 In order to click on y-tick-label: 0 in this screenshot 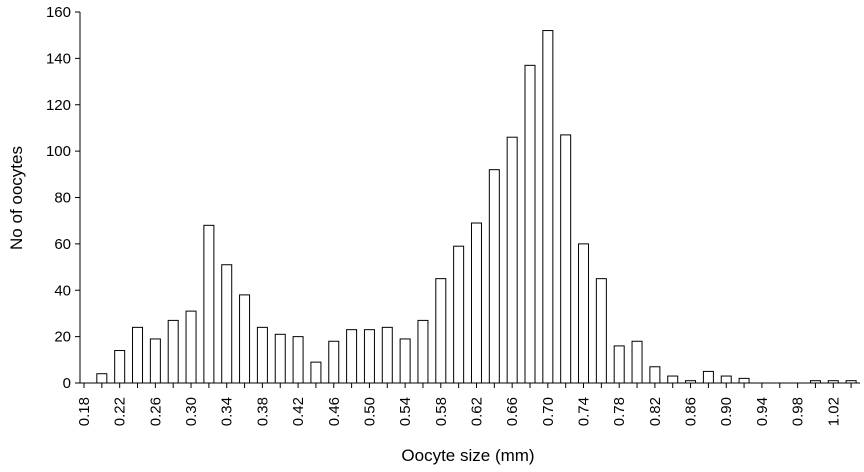, I will do `click(67, 383)`.